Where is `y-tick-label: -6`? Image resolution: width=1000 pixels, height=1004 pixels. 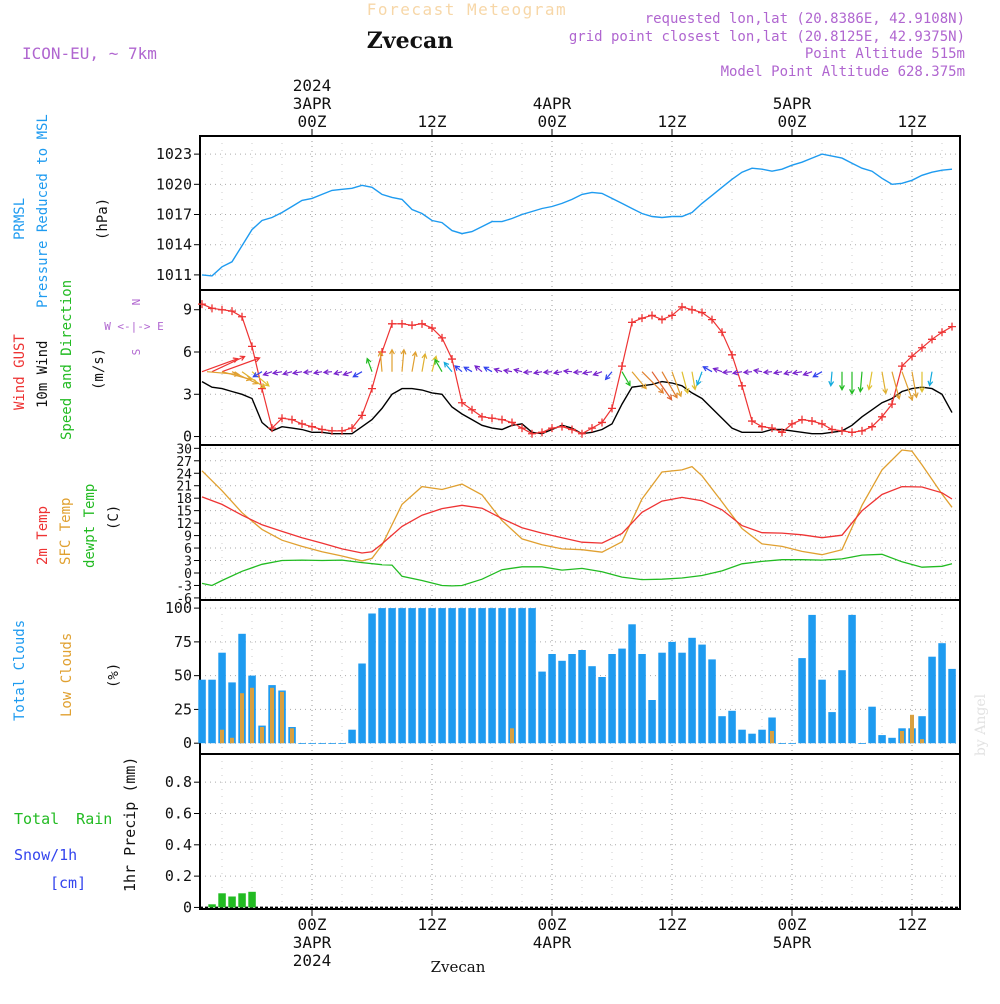 y-tick-label: -6 is located at coordinates (184, 599).